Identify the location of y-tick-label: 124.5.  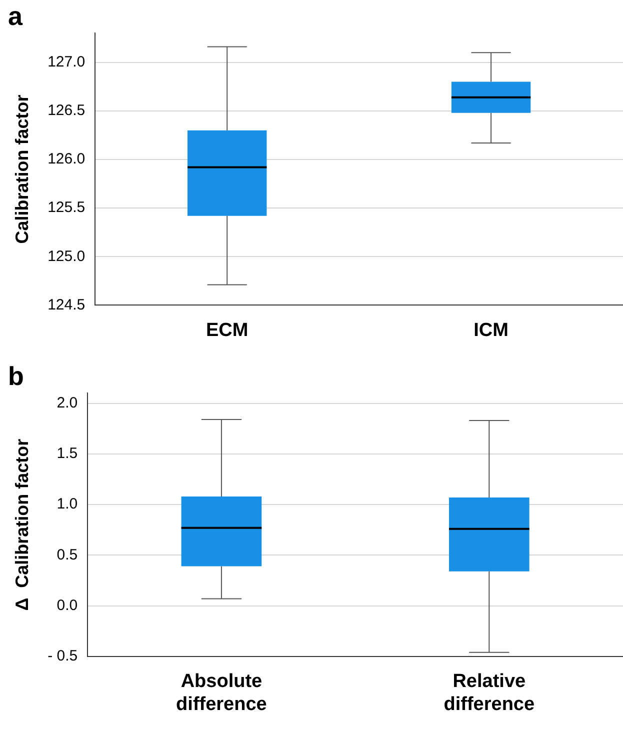
(67, 305).